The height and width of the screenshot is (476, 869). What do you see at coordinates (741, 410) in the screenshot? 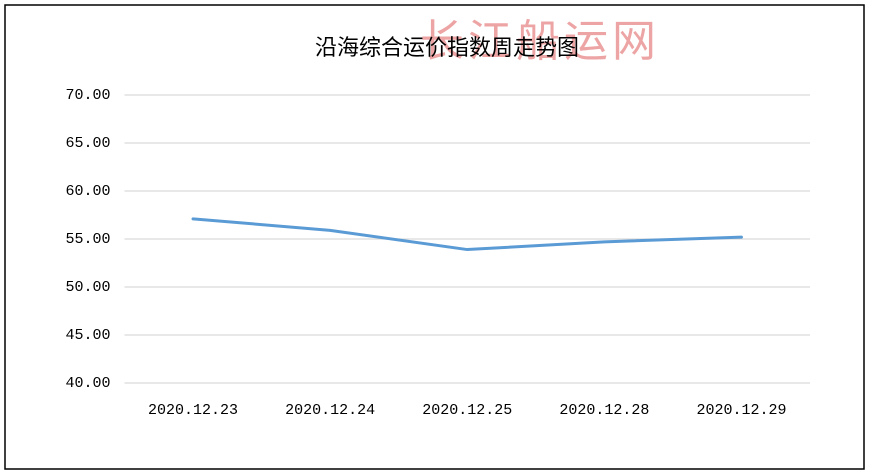
I see `x-tick-label: 2020.12.29` at bounding box center [741, 410].